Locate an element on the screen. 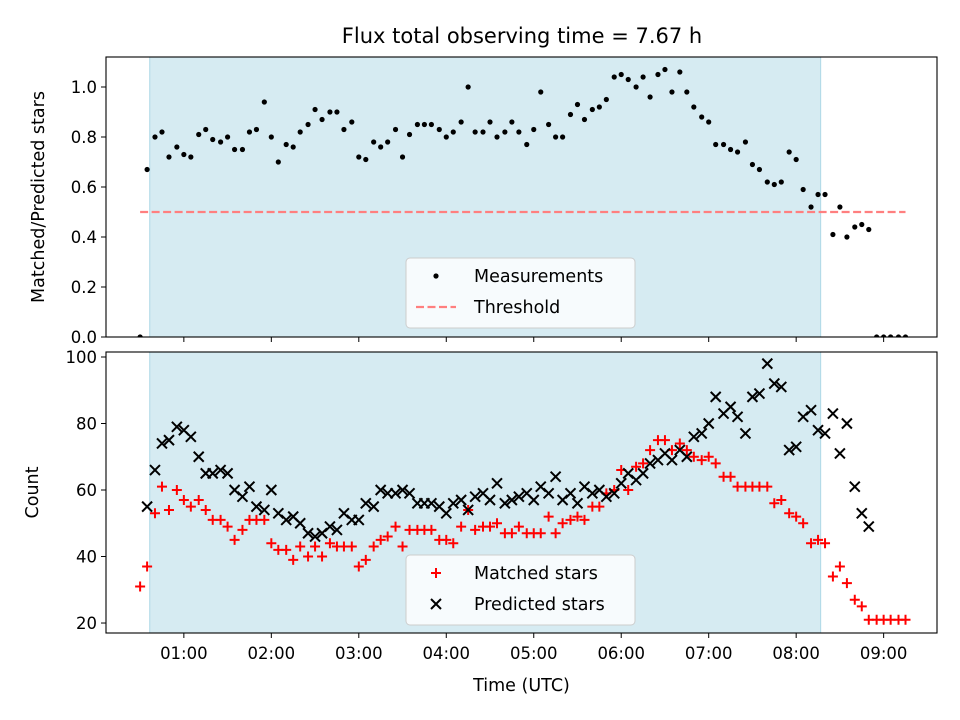 Image resolution: width=960 pixels, height=720 pixels. legend-box is located at coordinates (520, 293).